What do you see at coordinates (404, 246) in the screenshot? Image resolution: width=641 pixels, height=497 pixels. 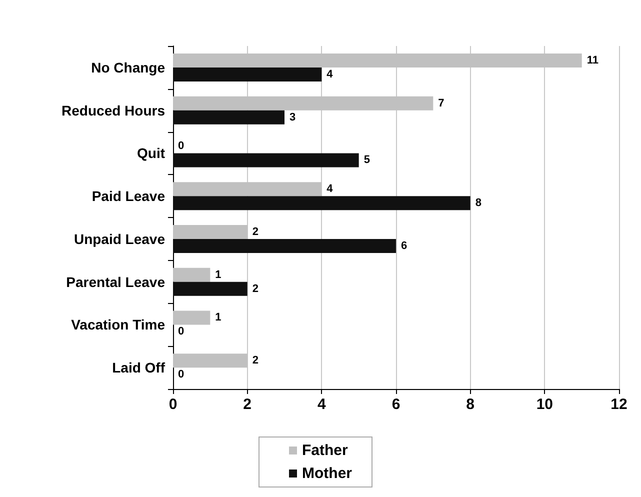 I see `data-label: 6` at bounding box center [404, 246].